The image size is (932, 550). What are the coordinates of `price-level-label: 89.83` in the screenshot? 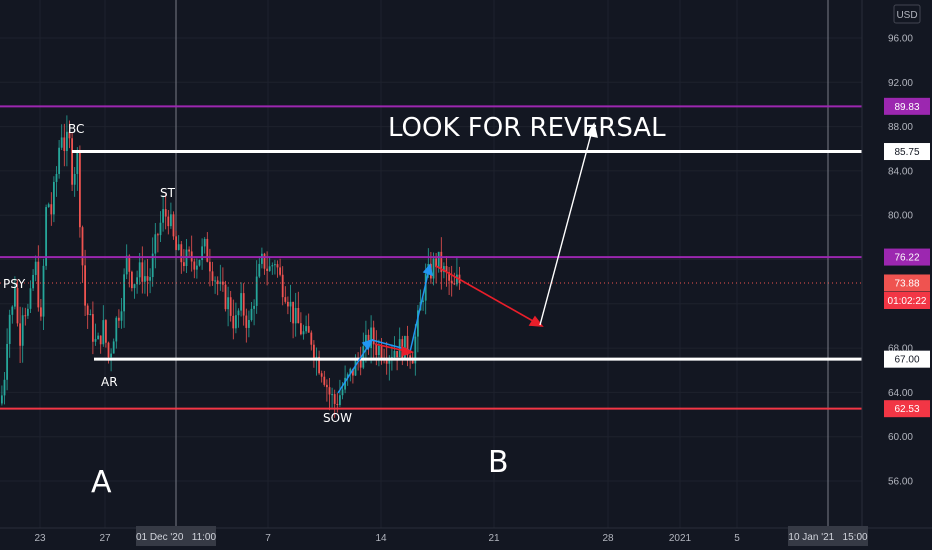 It's located at (906, 107).